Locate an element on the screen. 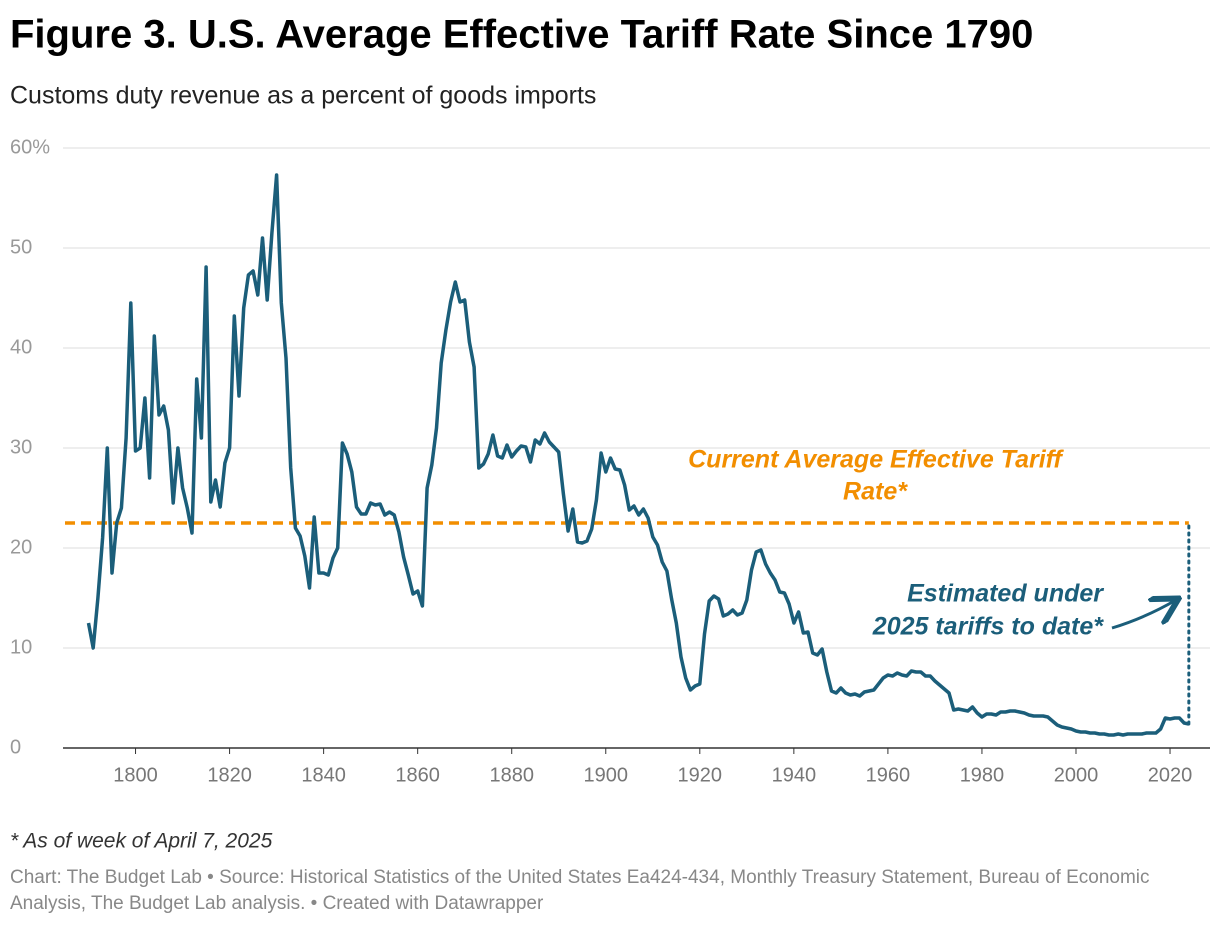 The image size is (1220, 928). x-tick-label: 1800 is located at coordinates (135, 775).